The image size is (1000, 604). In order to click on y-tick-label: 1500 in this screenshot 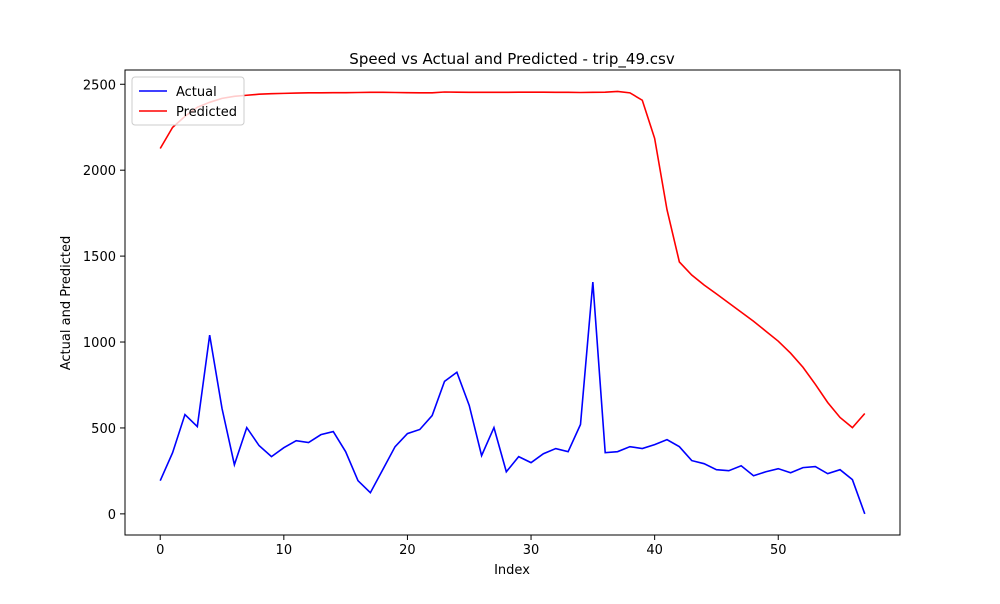, I will do `click(99, 257)`.